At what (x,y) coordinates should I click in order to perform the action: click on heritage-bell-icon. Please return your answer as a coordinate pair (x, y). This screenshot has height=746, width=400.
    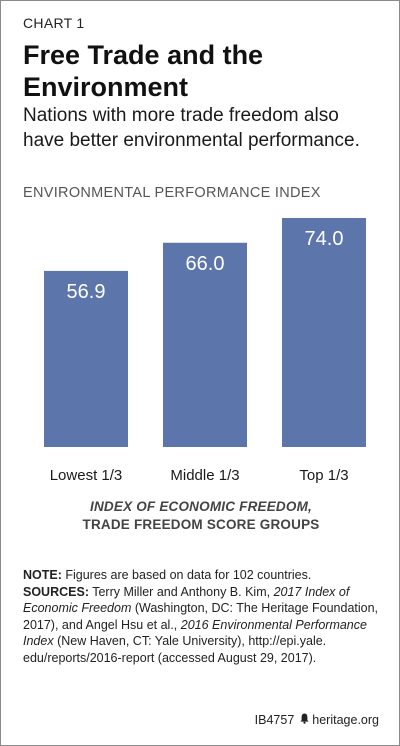
    Looking at the image, I should click on (304, 720).